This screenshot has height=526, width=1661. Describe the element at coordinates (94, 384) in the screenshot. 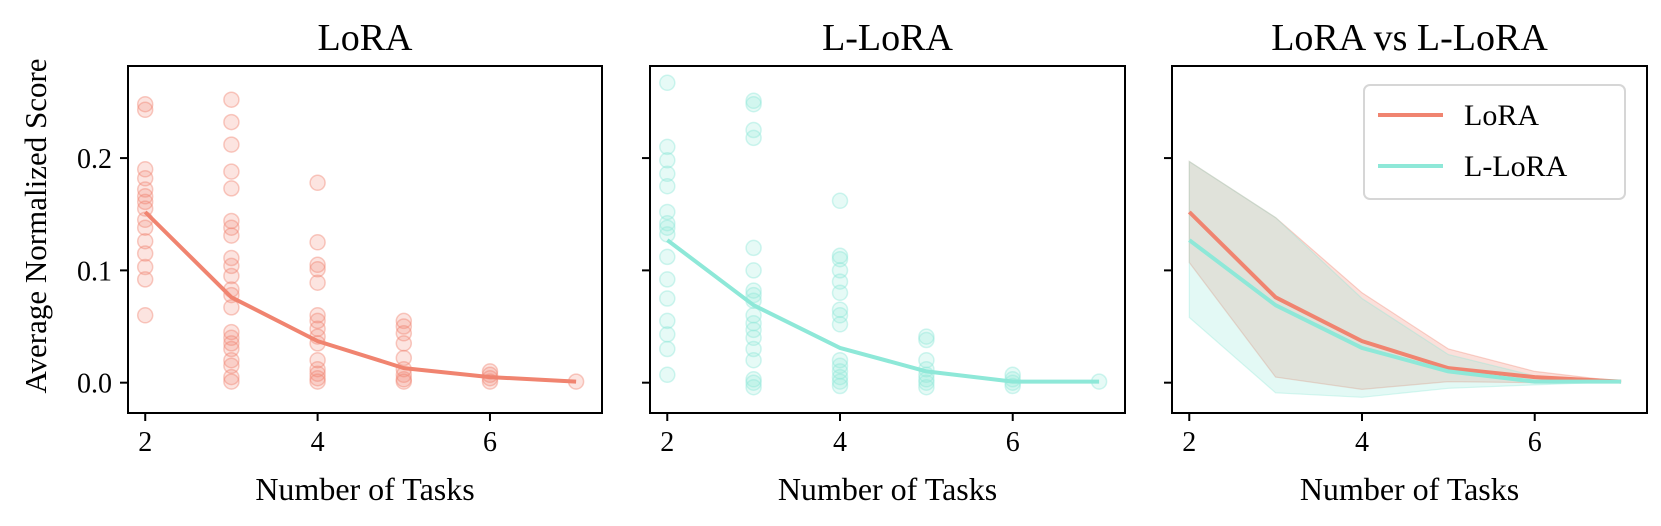

I see `y-tick-label: 0.0` at that location.